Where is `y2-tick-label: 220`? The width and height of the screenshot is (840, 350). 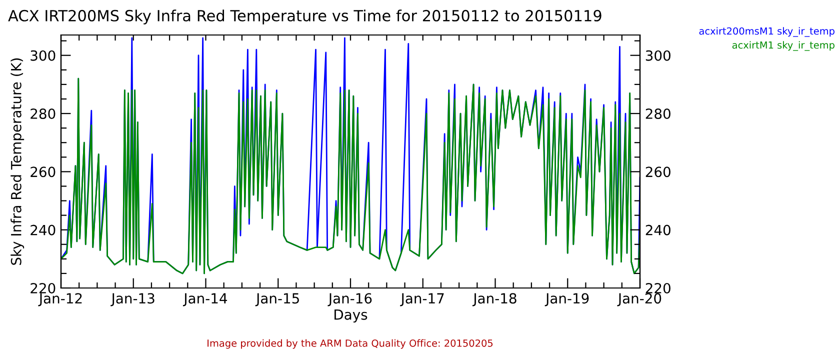
y2-tick-label: 220 is located at coordinates (658, 288).